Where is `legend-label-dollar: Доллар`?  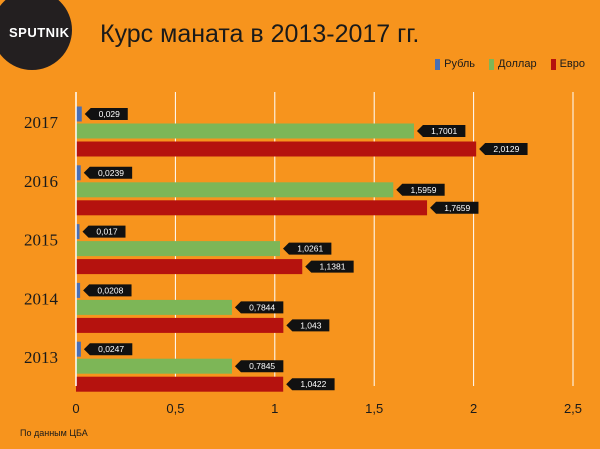 legend-label-dollar: Доллар is located at coordinates (517, 64).